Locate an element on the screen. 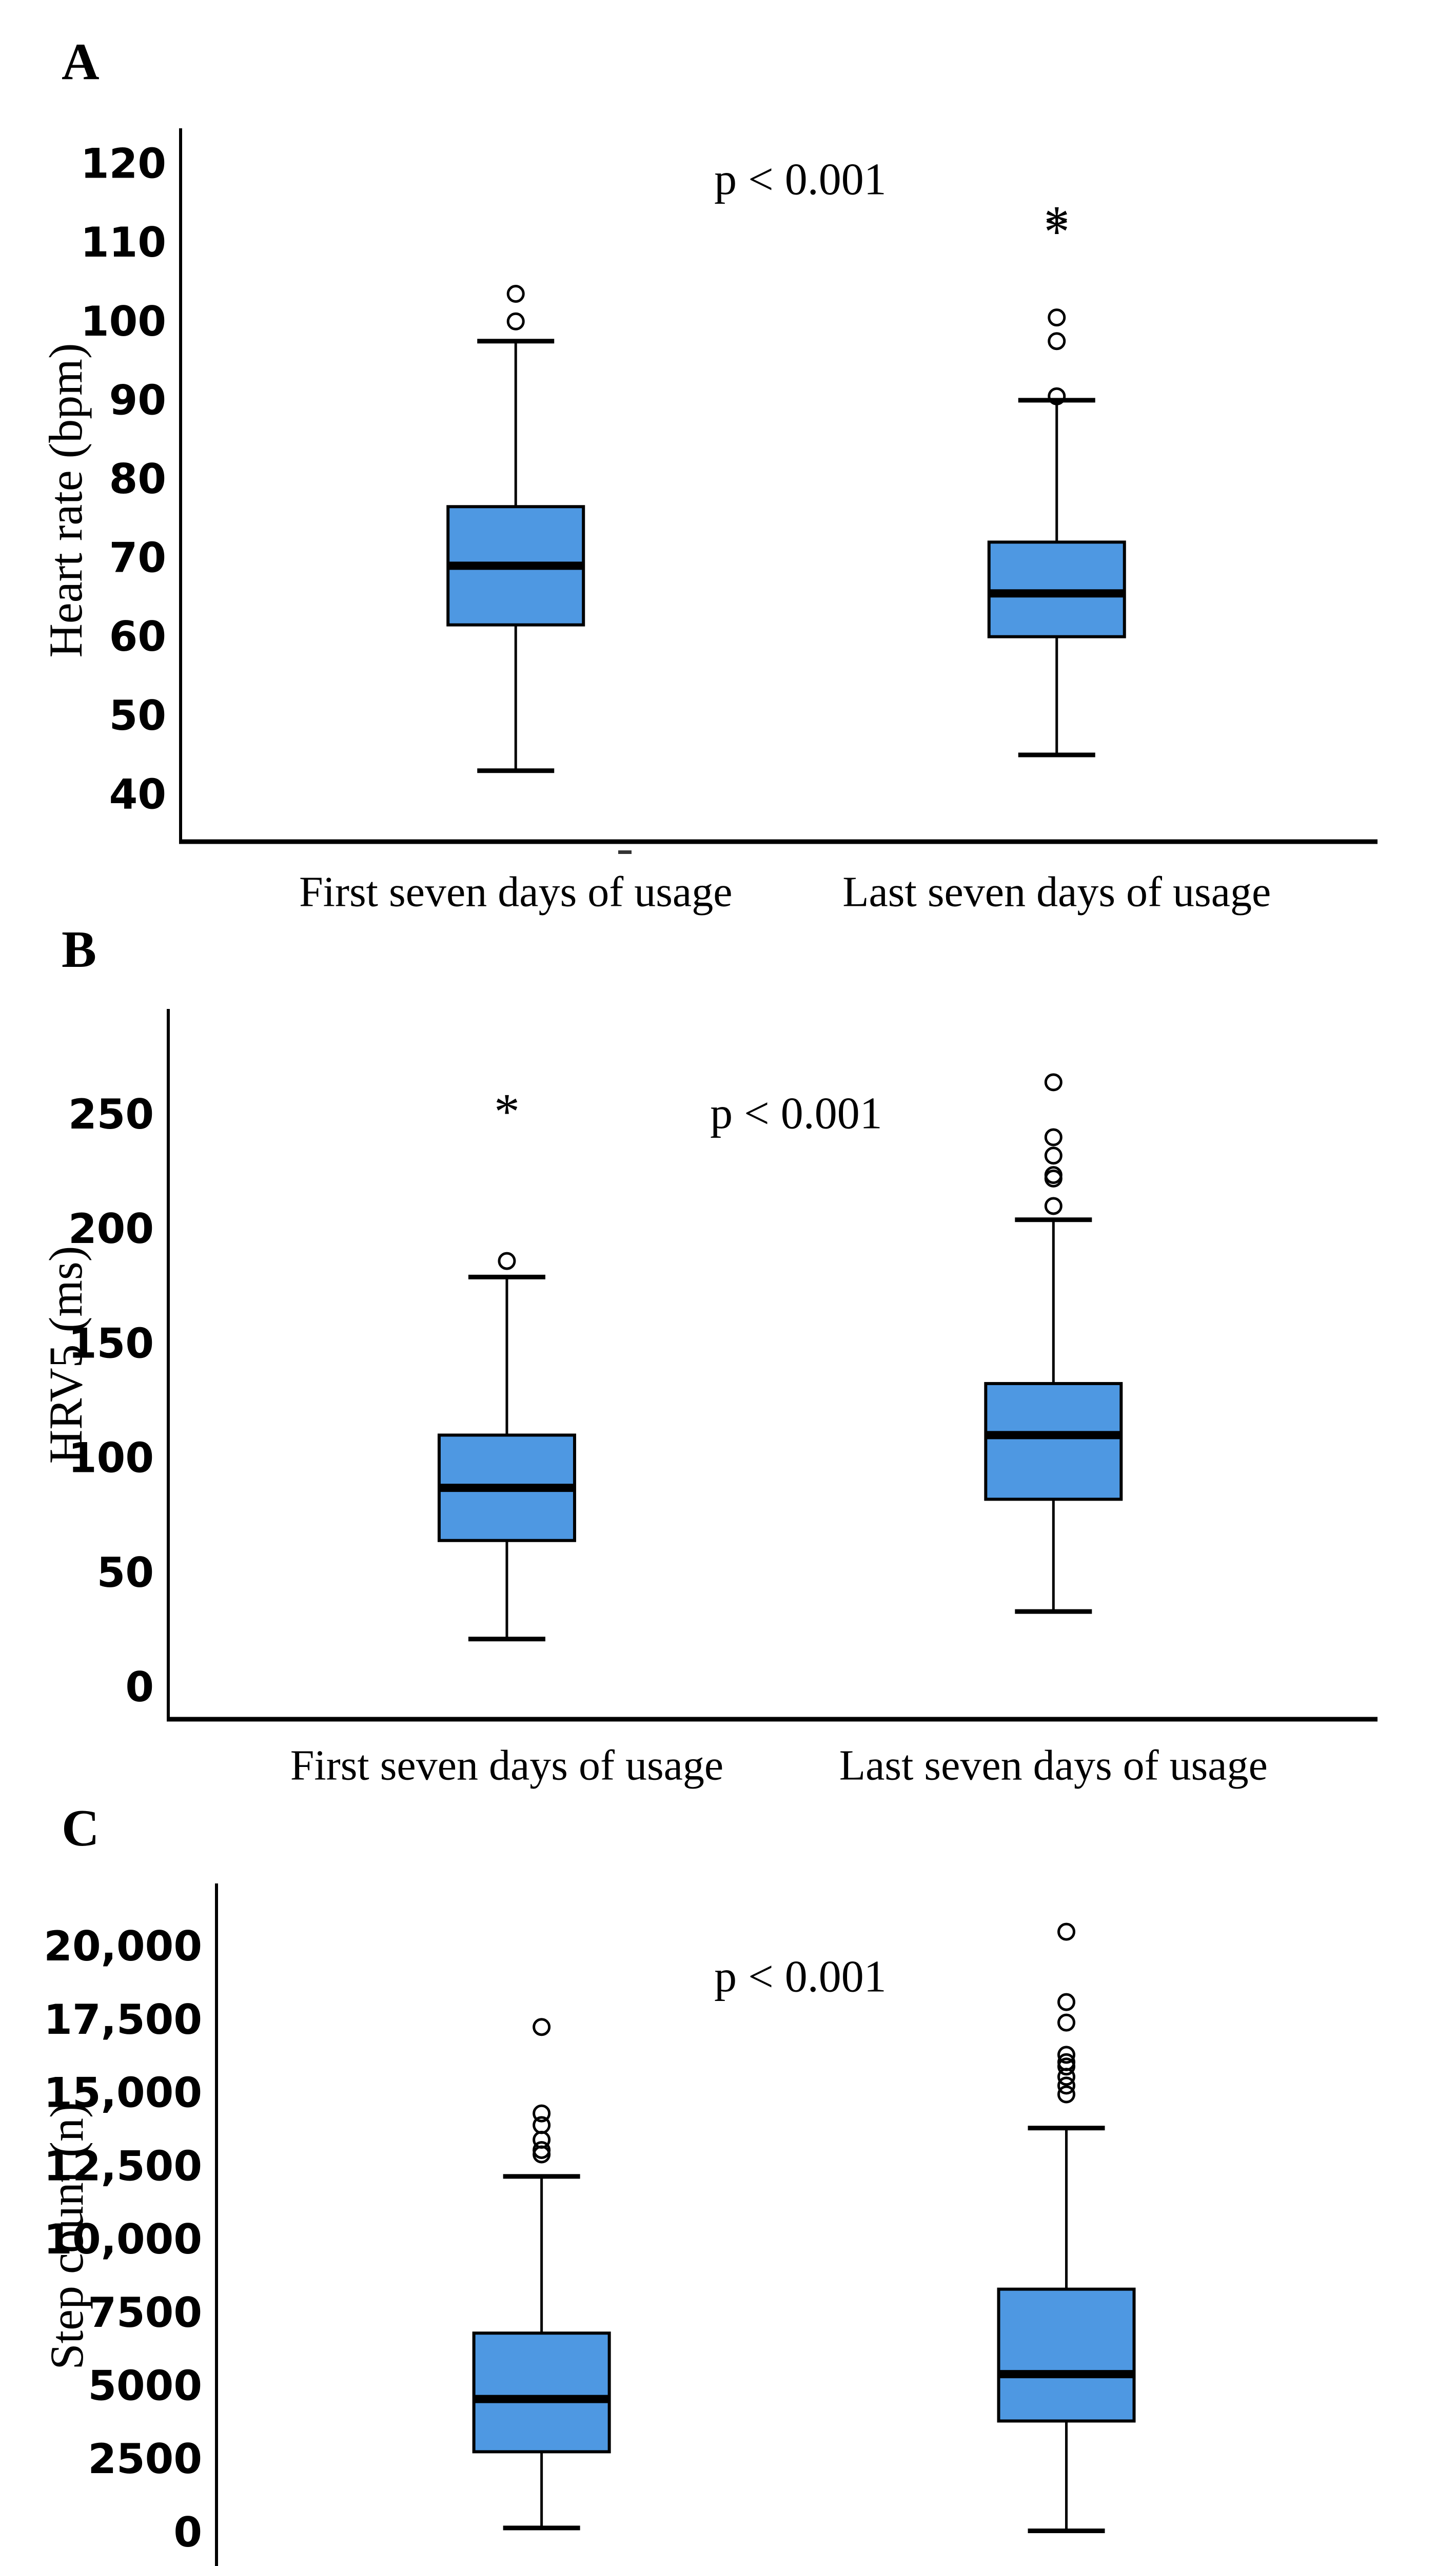  panel-c-letter: C is located at coordinates (81, 1828).